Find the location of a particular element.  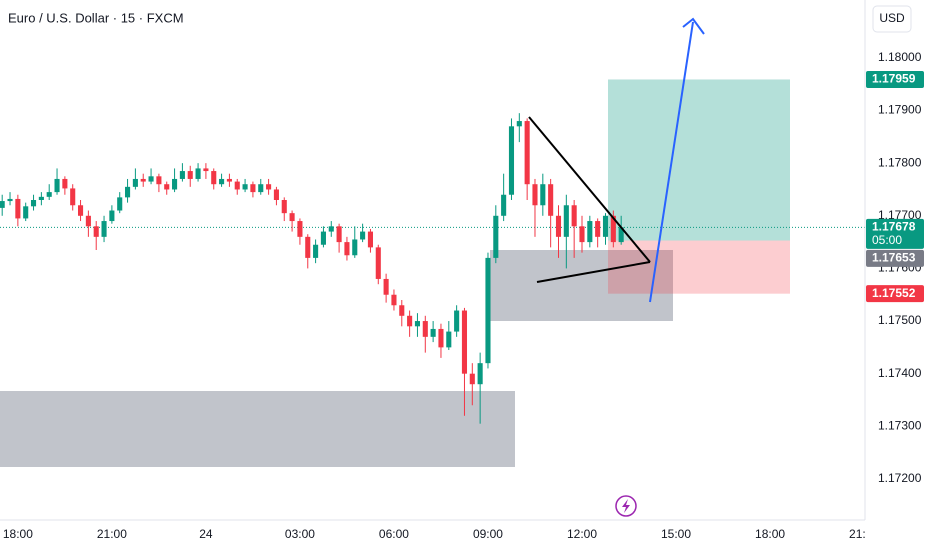

price-tag-label: 1.17653 is located at coordinates (894, 258).